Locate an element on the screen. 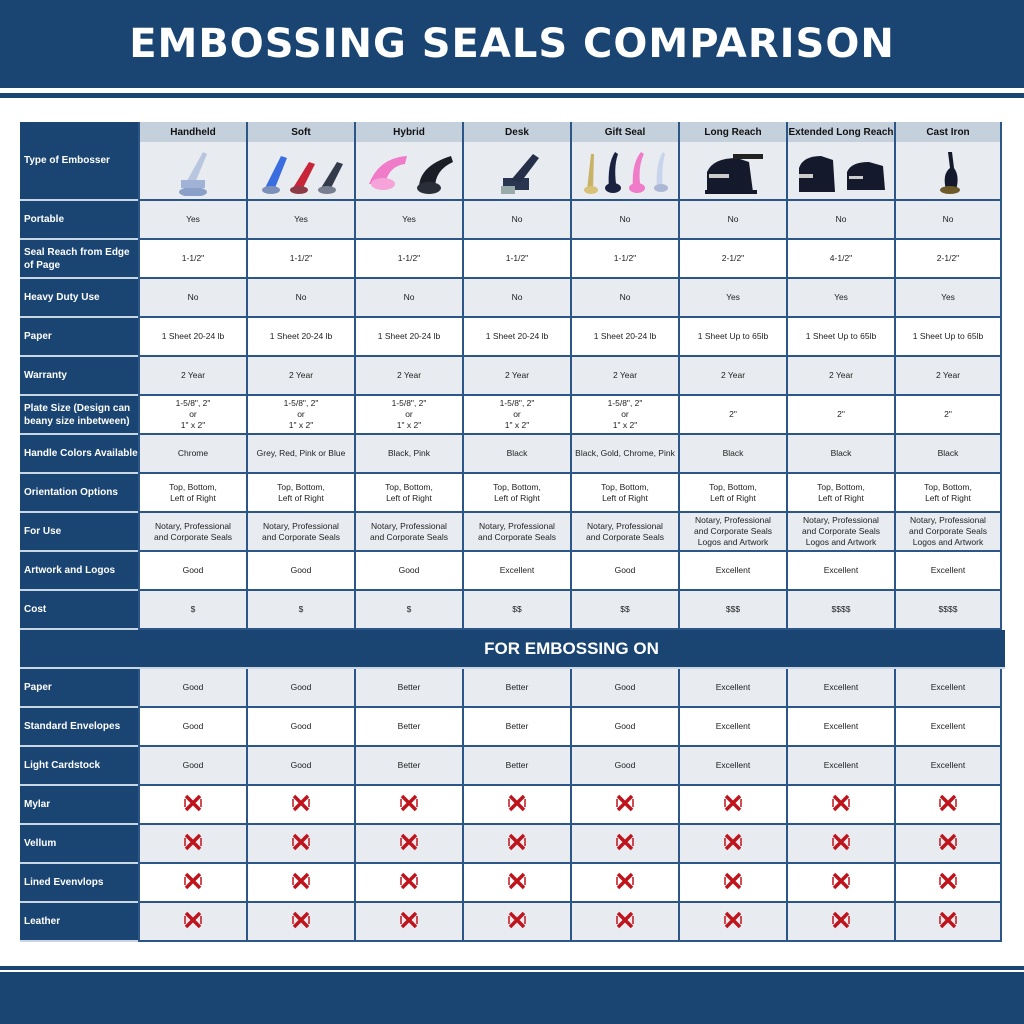 The height and width of the screenshot is (1024, 1024). table-cell: $ is located at coordinates (192, 610).